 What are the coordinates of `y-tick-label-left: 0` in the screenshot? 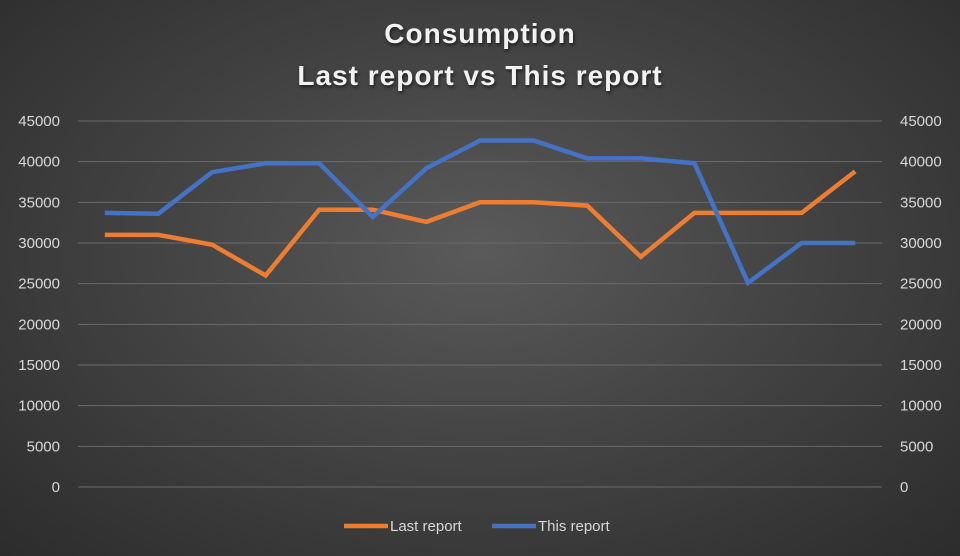 It's located at (56, 487).